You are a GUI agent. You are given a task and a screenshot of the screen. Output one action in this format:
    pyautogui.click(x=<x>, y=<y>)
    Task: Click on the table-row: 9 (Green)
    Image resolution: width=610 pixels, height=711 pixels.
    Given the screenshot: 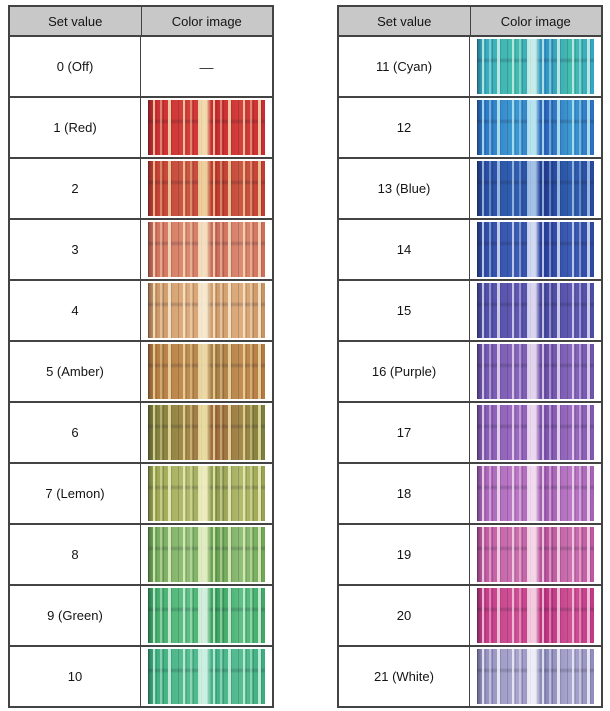 What is the action you would take?
    pyautogui.click(x=141, y=616)
    